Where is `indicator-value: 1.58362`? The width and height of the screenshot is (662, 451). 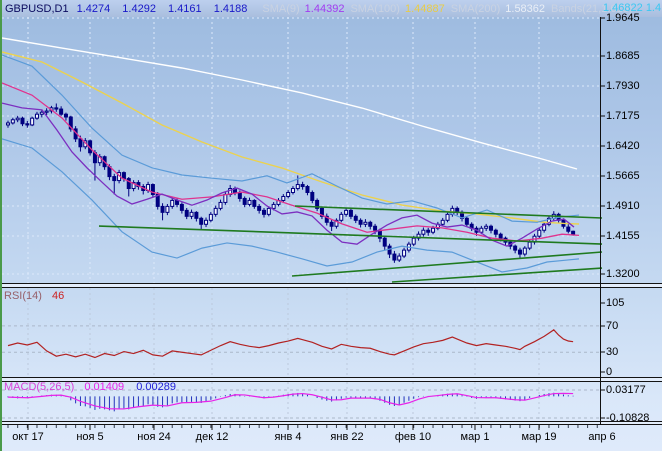
indicator-value: 1.58362 is located at coordinates (525, 8).